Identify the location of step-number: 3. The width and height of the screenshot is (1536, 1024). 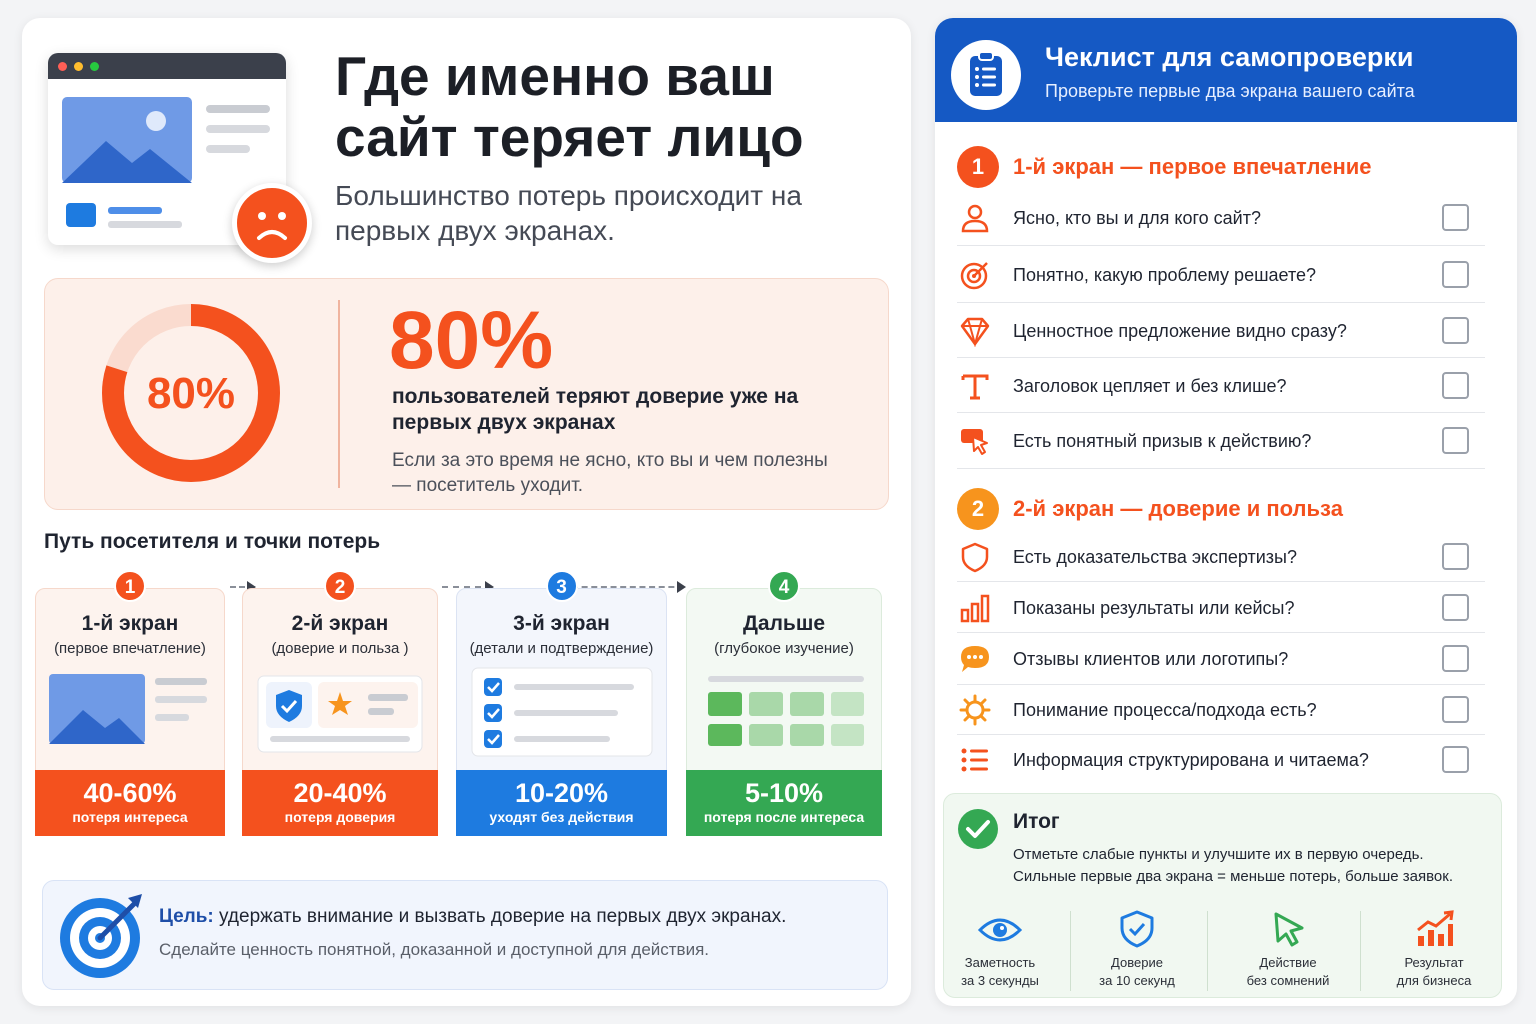
(561, 586).